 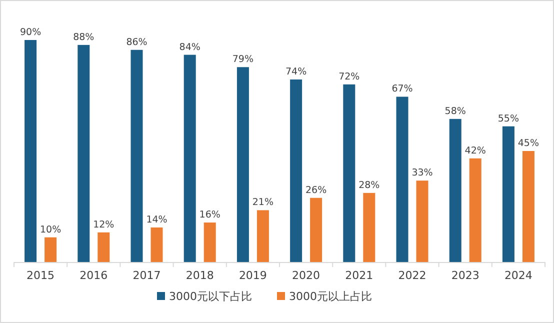 I want to click on data-label: 10%, so click(x=51, y=230).